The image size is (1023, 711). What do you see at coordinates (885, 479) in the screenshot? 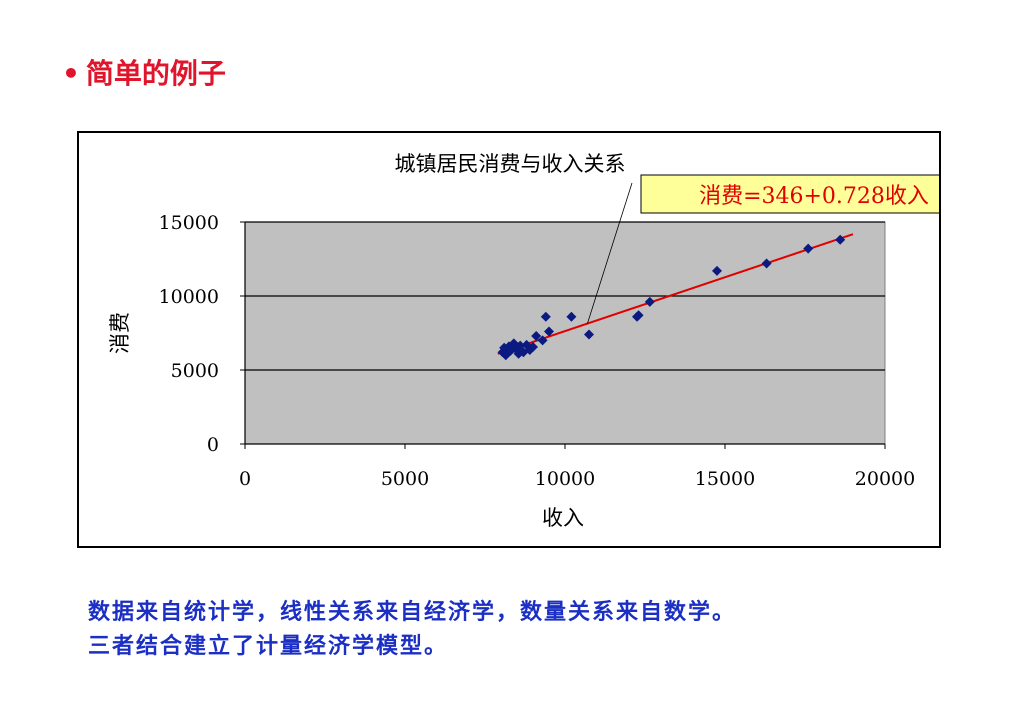
I see `x-tick-label: 20000` at bounding box center [885, 479].